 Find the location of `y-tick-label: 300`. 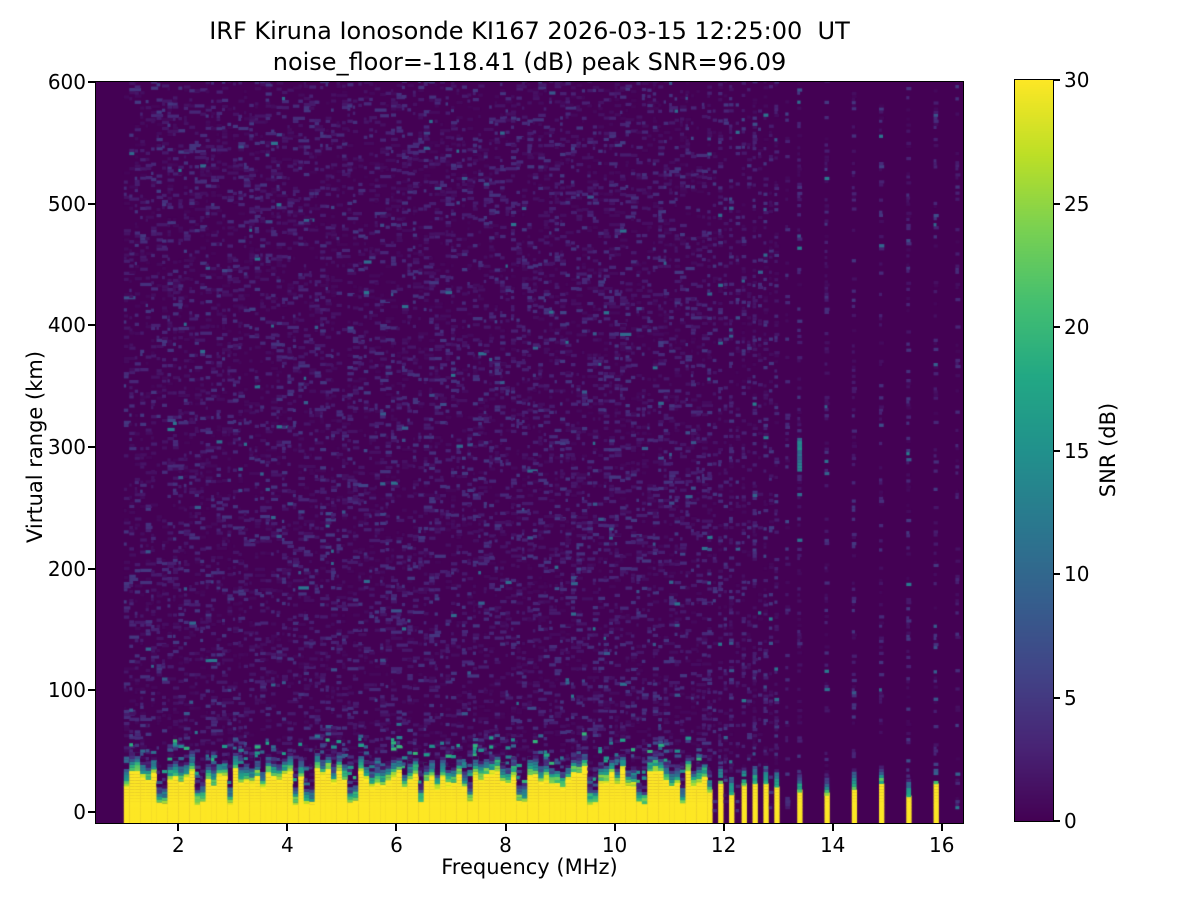

y-tick-label: 300 is located at coordinates (66, 447).